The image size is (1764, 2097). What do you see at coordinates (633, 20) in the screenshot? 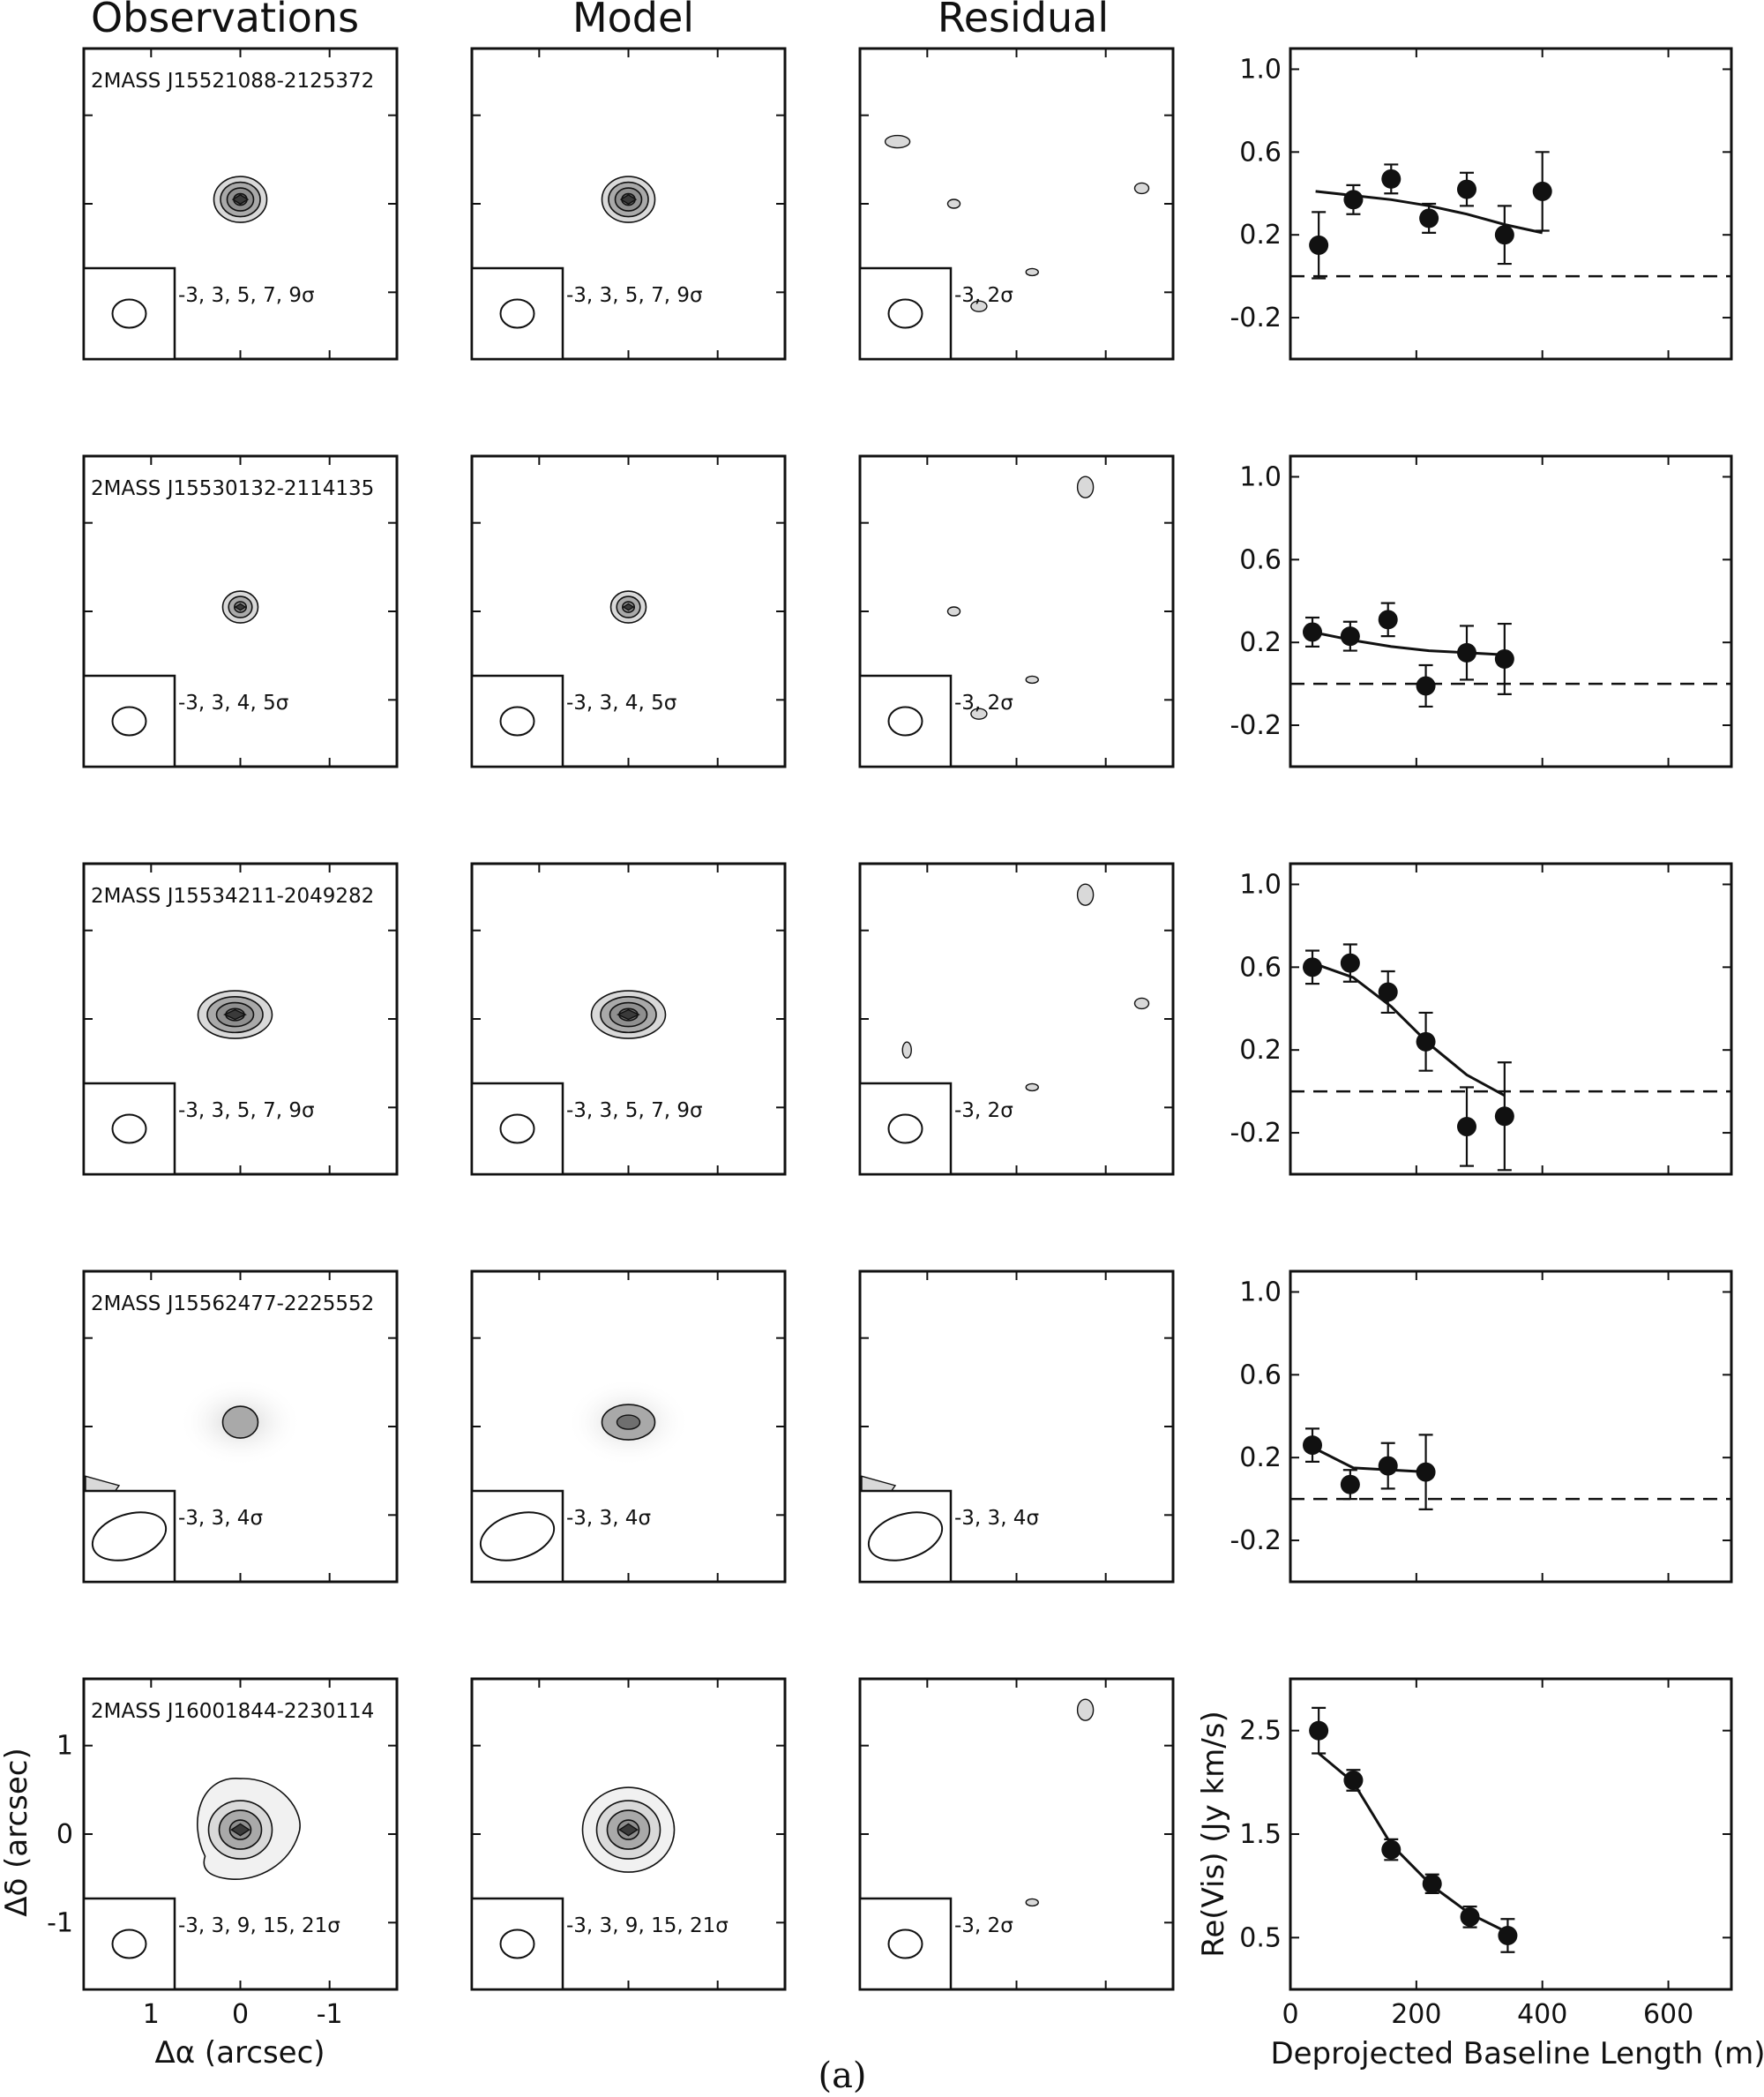
I see `column-title-model: Model` at bounding box center [633, 20].